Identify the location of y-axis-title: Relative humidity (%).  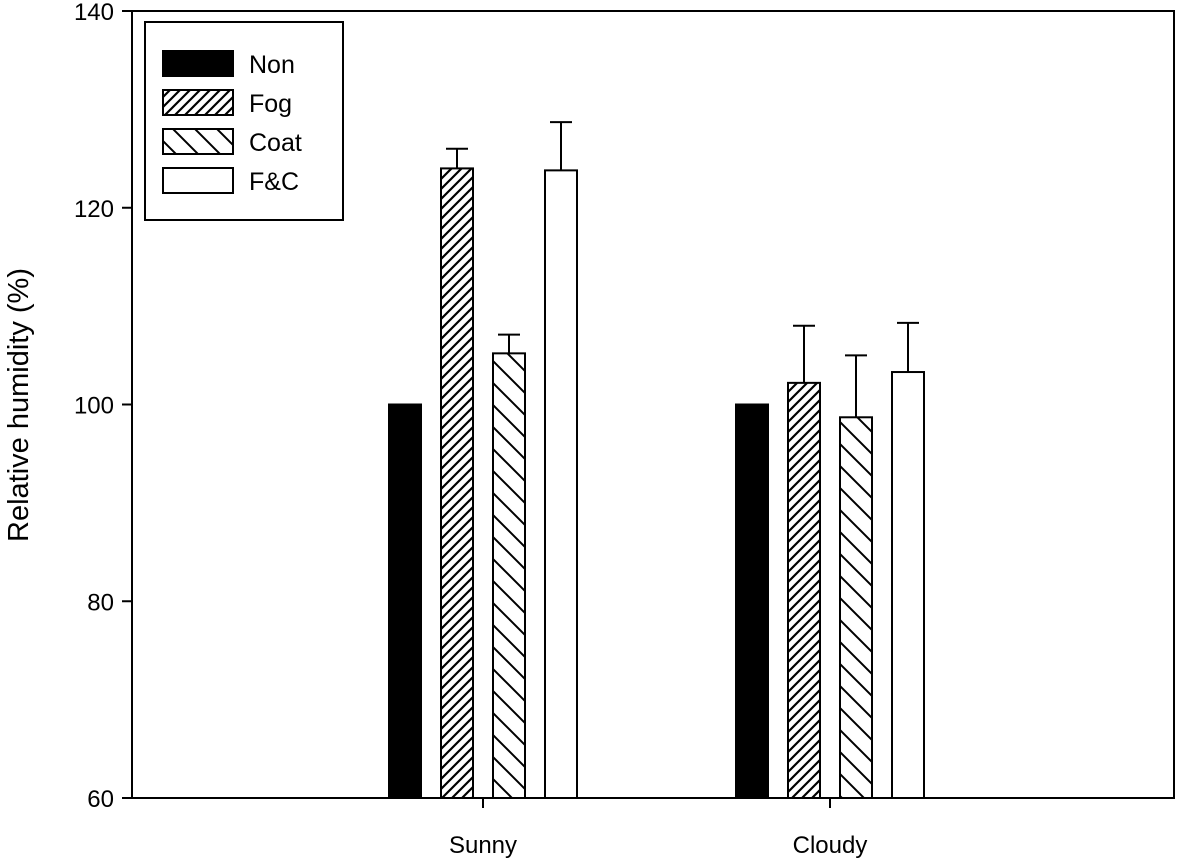
(19, 405).